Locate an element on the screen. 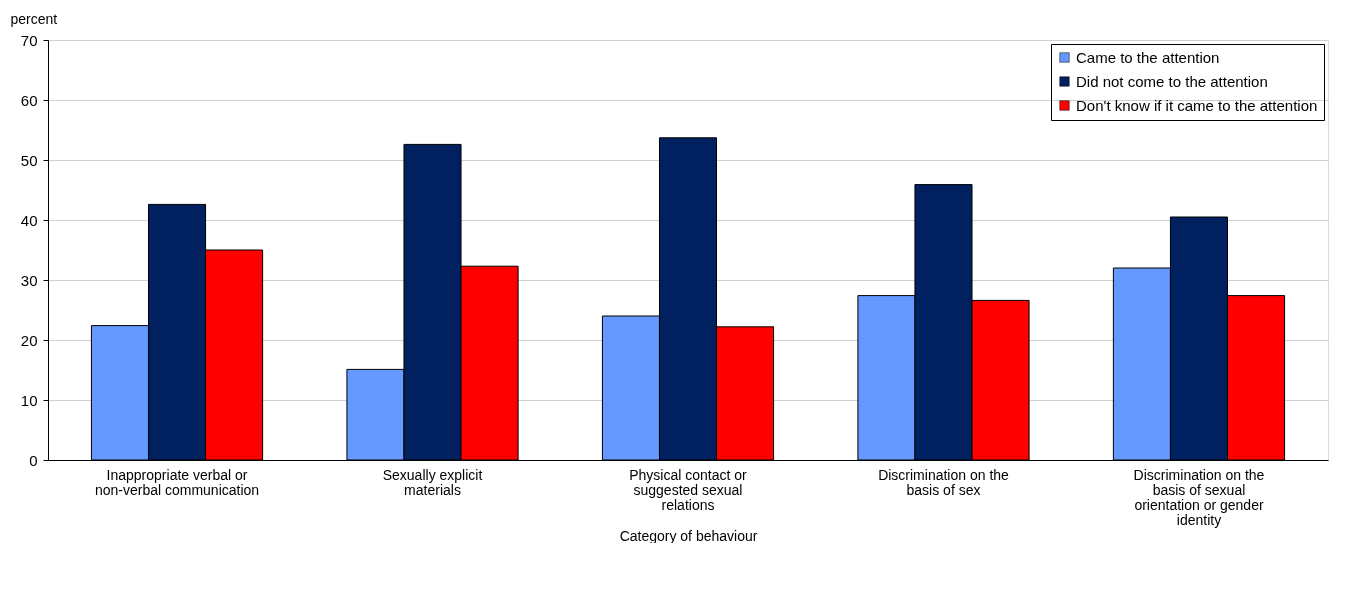  y-tick-label: 0 is located at coordinates (33, 460).